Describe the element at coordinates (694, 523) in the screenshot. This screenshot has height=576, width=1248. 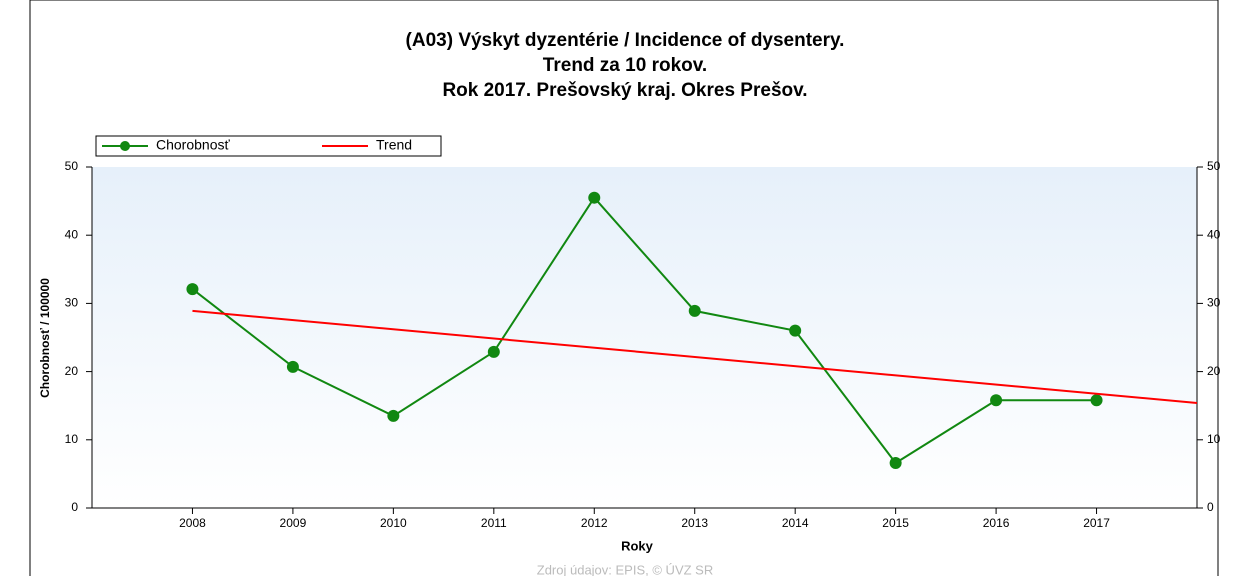
I see `x-tick-label: 2013` at that location.